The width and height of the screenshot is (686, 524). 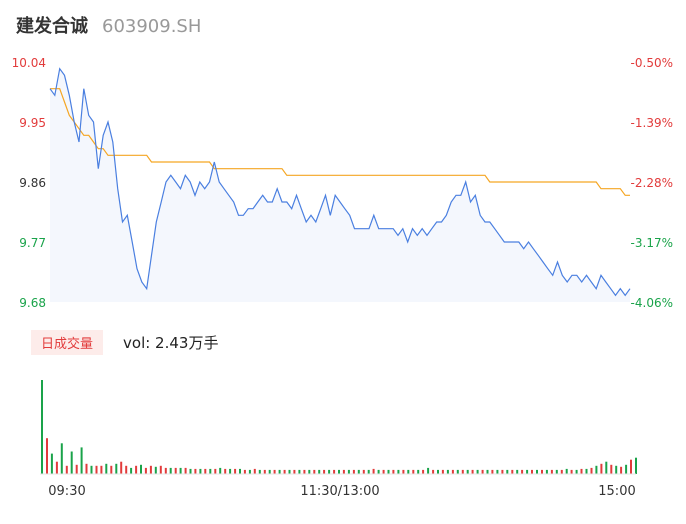 I want to click on y-tick-left: 10.04, so click(x=29, y=63).